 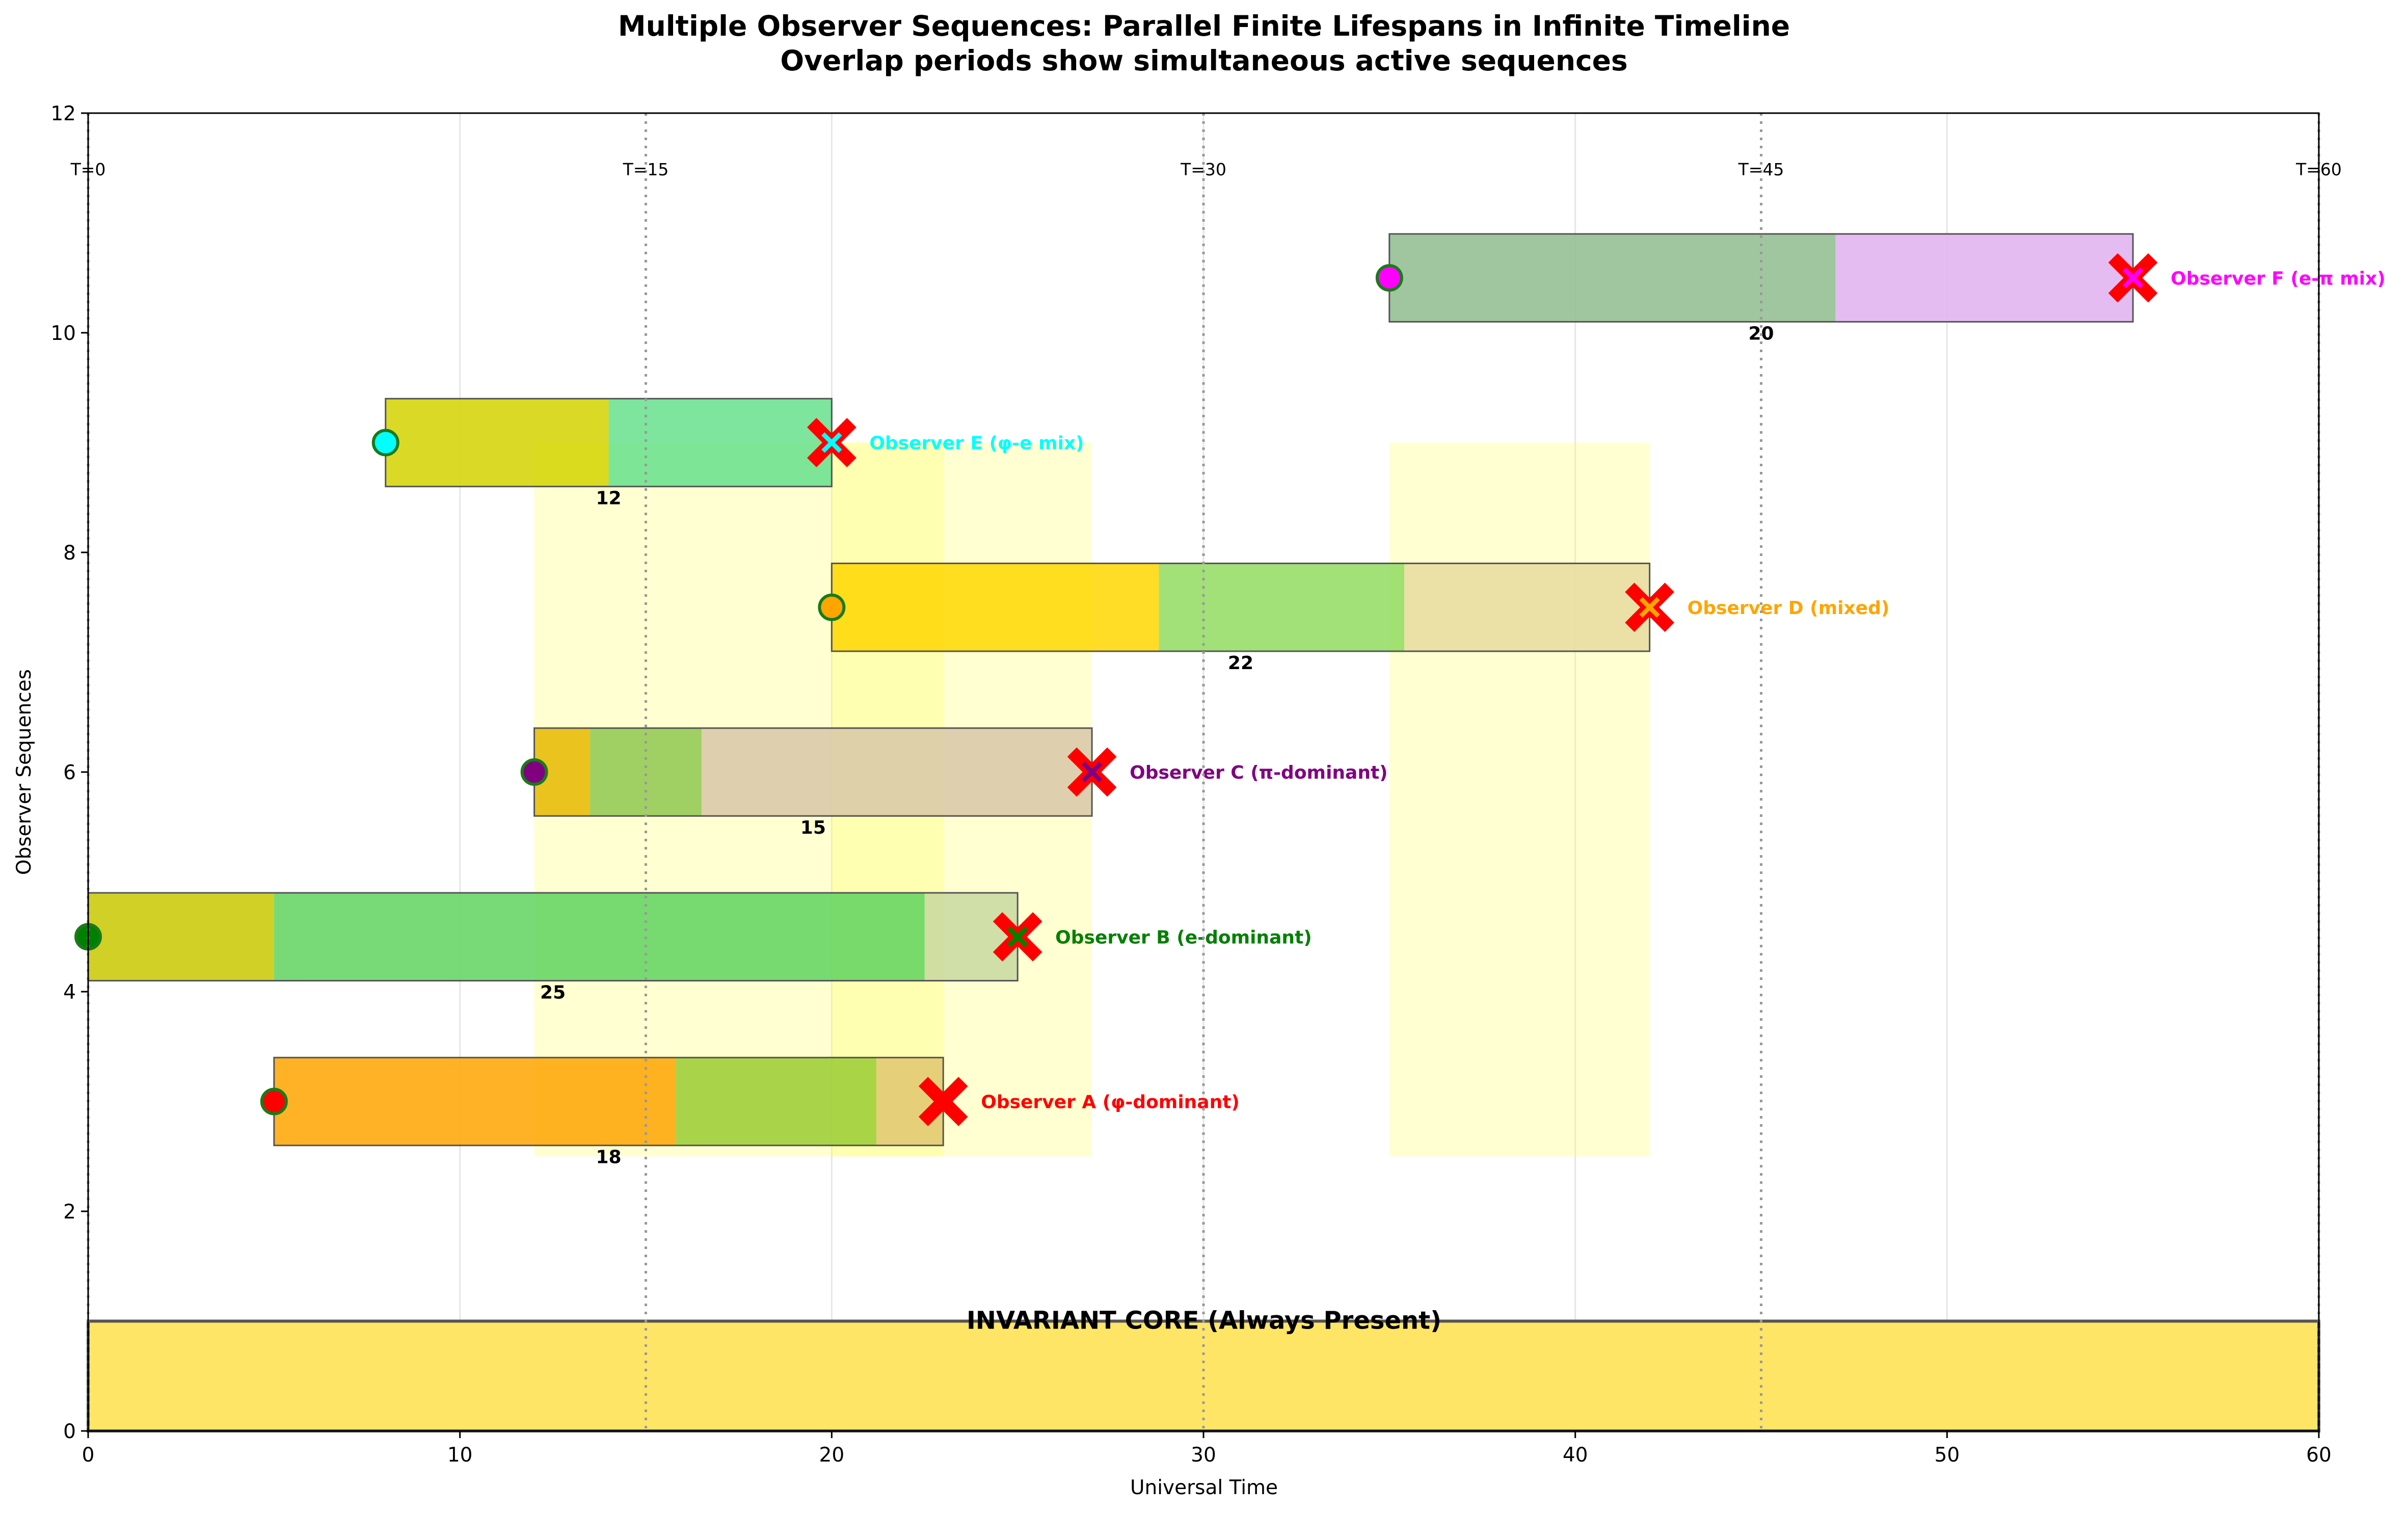 I want to click on y-axis-label: Observer Sequences, so click(x=24, y=772).